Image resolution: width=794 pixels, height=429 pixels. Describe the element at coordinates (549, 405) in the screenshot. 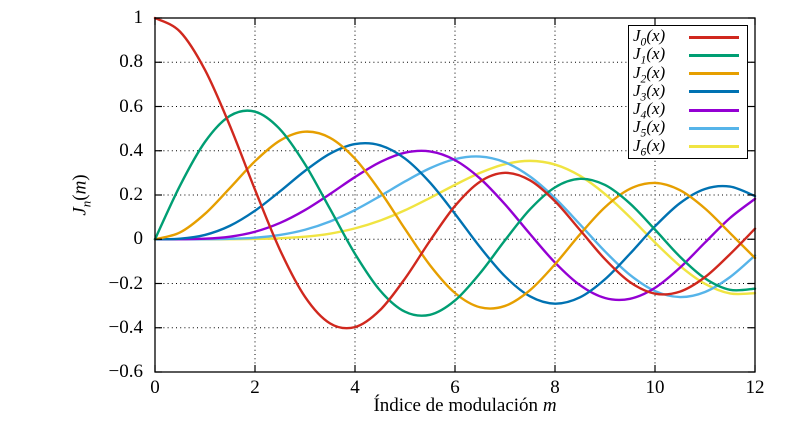

I see `xlabel-variable: m` at that location.